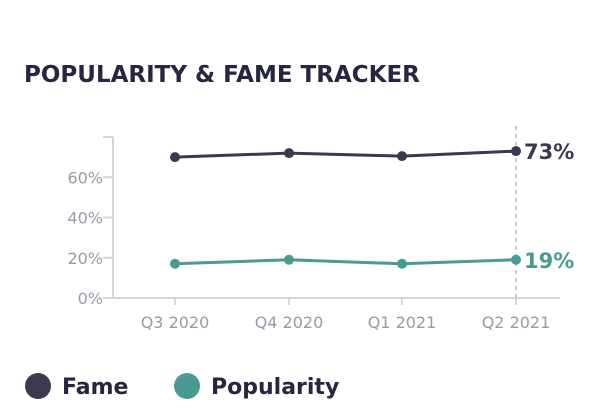 The image size is (600, 410). What do you see at coordinates (345, 262) in the screenshot?
I see `series-line-popularity` at bounding box center [345, 262].